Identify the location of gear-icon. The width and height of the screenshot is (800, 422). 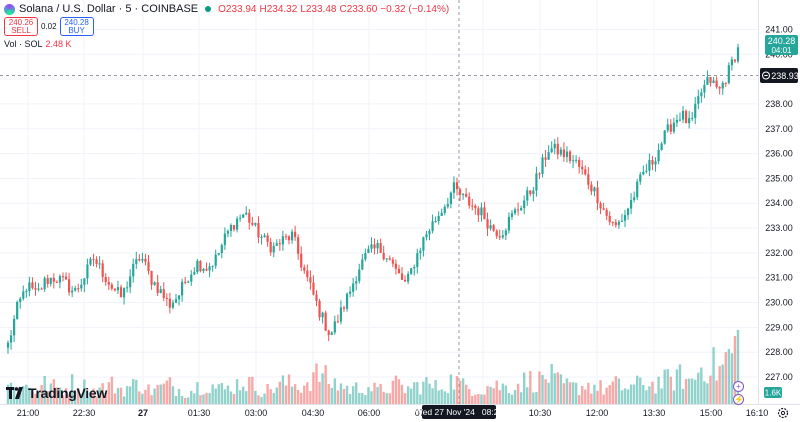
(783, 413).